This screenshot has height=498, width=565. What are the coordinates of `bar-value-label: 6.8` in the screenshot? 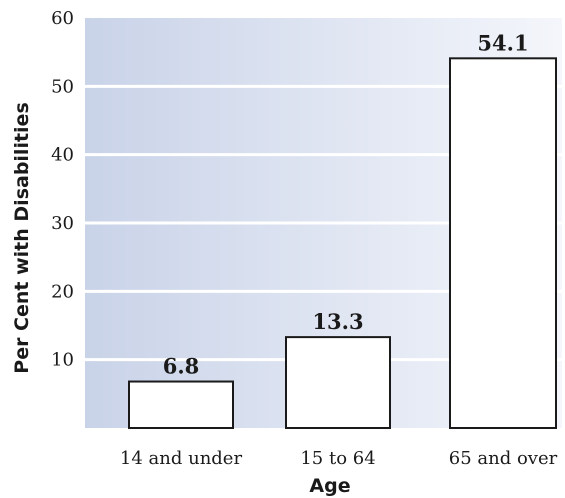 It's located at (181, 366).